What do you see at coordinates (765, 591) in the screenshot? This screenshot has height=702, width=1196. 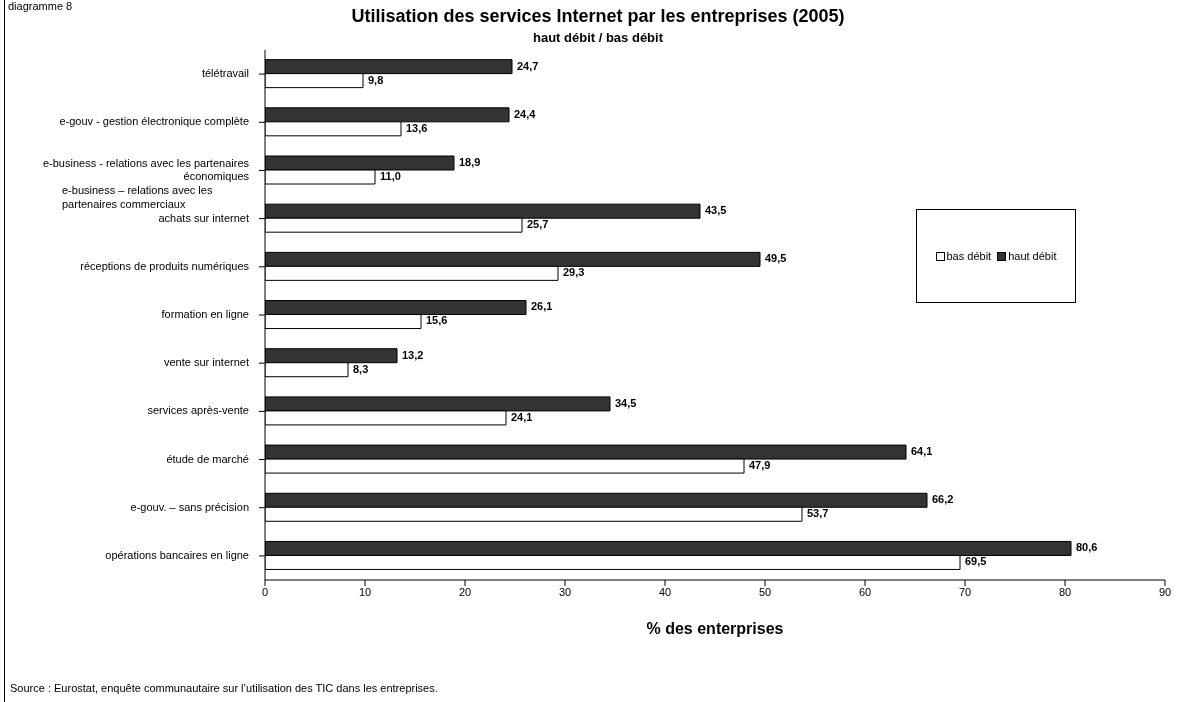 I see `x-tick-label: 50` at bounding box center [765, 591].